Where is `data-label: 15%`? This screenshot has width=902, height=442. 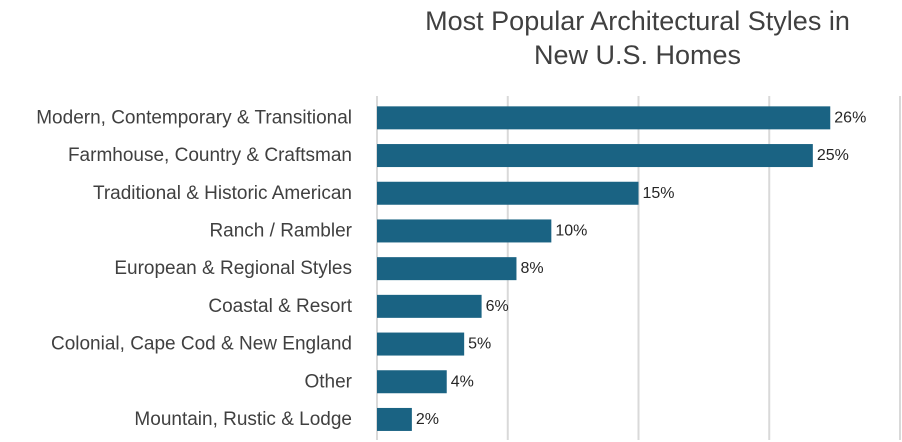 data-label: 15% is located at coordinates (659, 193).